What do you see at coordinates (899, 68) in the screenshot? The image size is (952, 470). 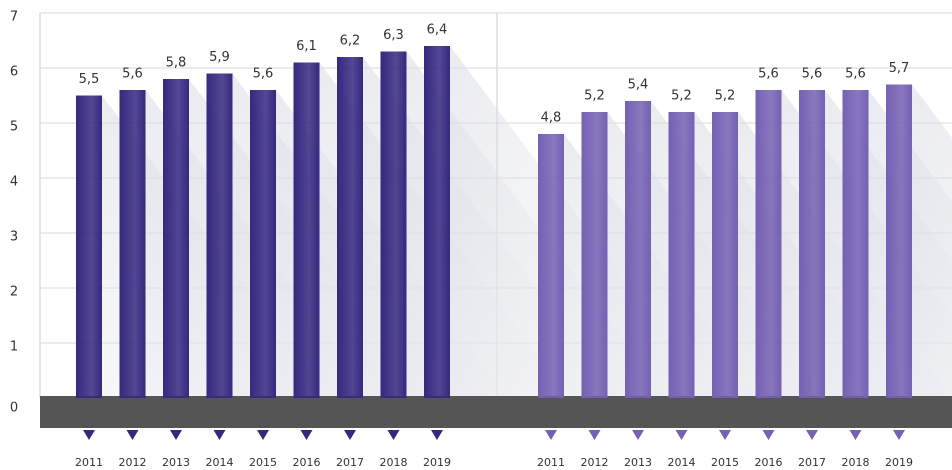 I see `value-label: 5,7` at bounding box center [899, 68].